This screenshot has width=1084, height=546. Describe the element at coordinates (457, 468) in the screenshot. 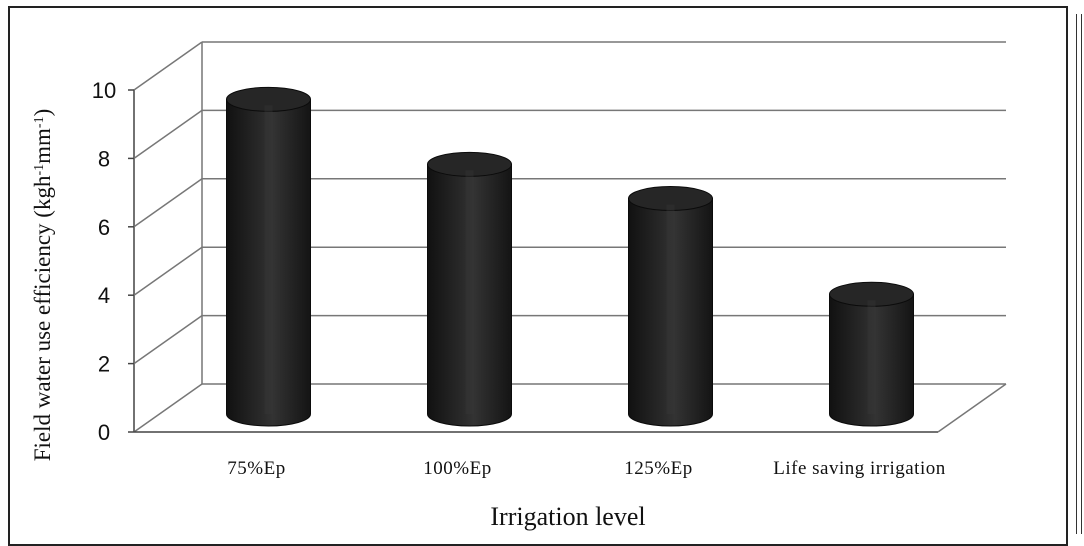

I see `x-category-label: 100%Ep` at that location.